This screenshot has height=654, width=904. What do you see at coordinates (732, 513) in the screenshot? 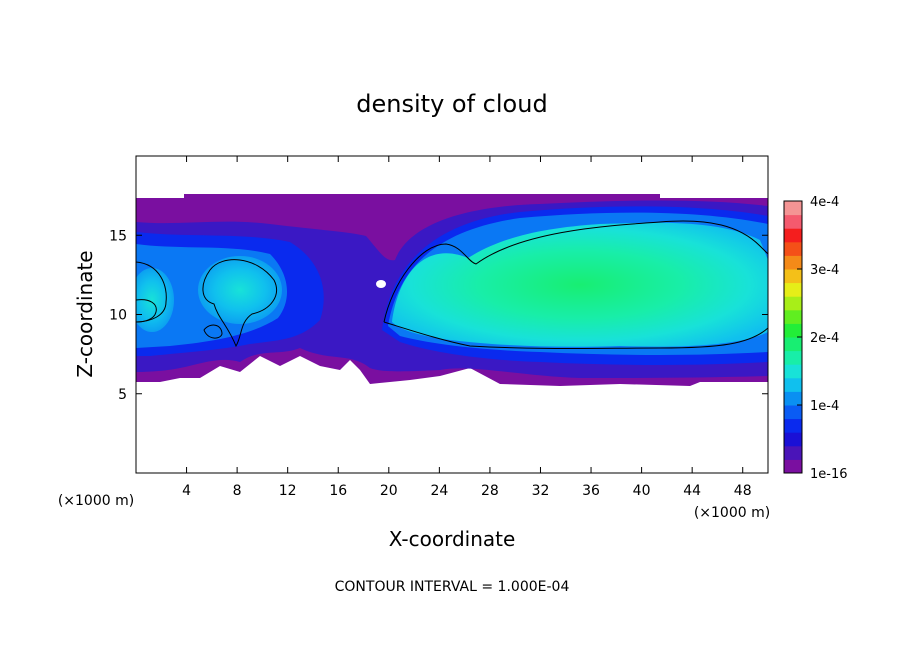
I see `x-unit-right: (×1000 m)` at bounding box center [732, 513].